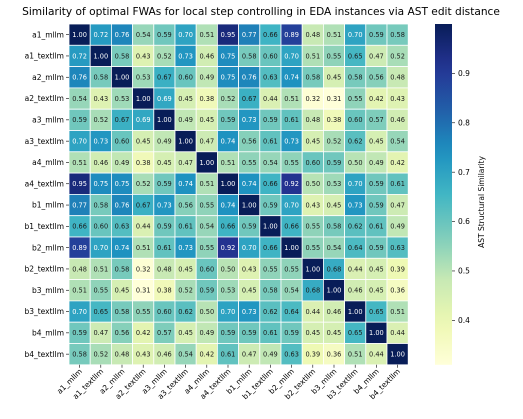 The width and height of the screenshot is (523, 419). What do you see at coordinates (48, 290) in the screenshot?
I see `row-label: b3_mllm` at bounding box center [48, 290].